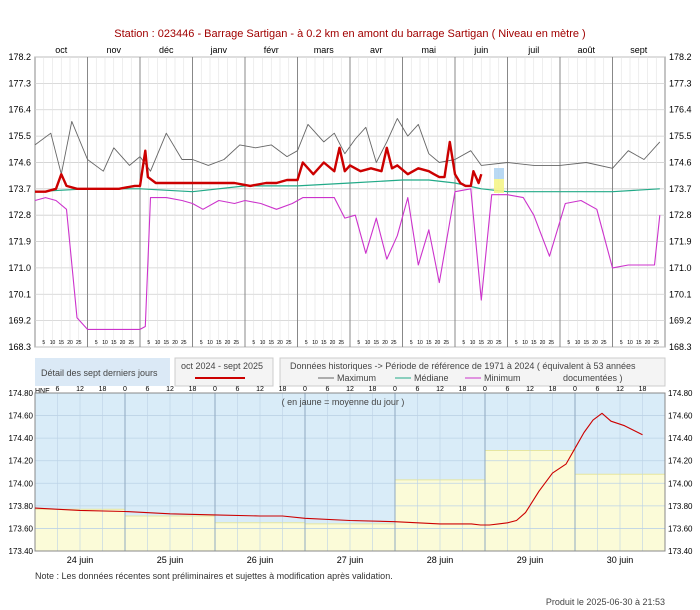  I want to click on day-label: 27 juin, so click(350, 560).